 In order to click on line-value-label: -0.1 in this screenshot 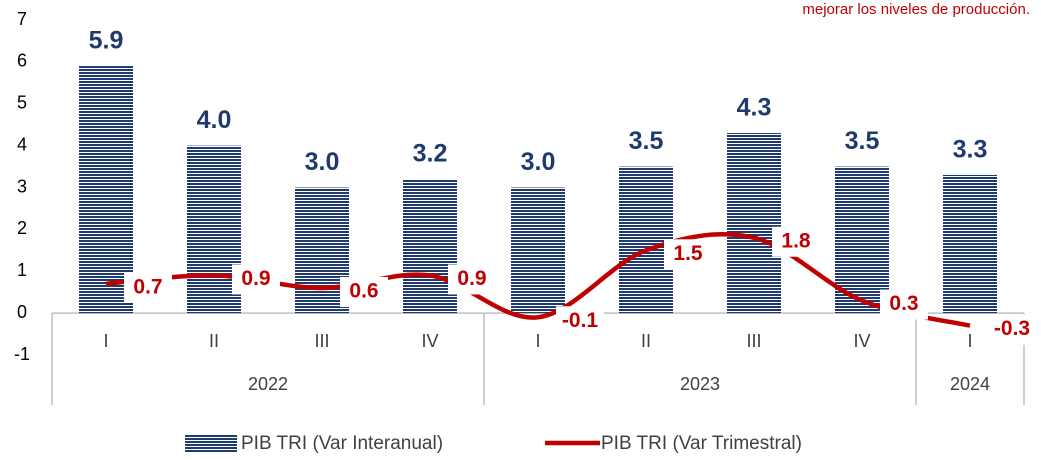, I will do `click(580, 320)`.